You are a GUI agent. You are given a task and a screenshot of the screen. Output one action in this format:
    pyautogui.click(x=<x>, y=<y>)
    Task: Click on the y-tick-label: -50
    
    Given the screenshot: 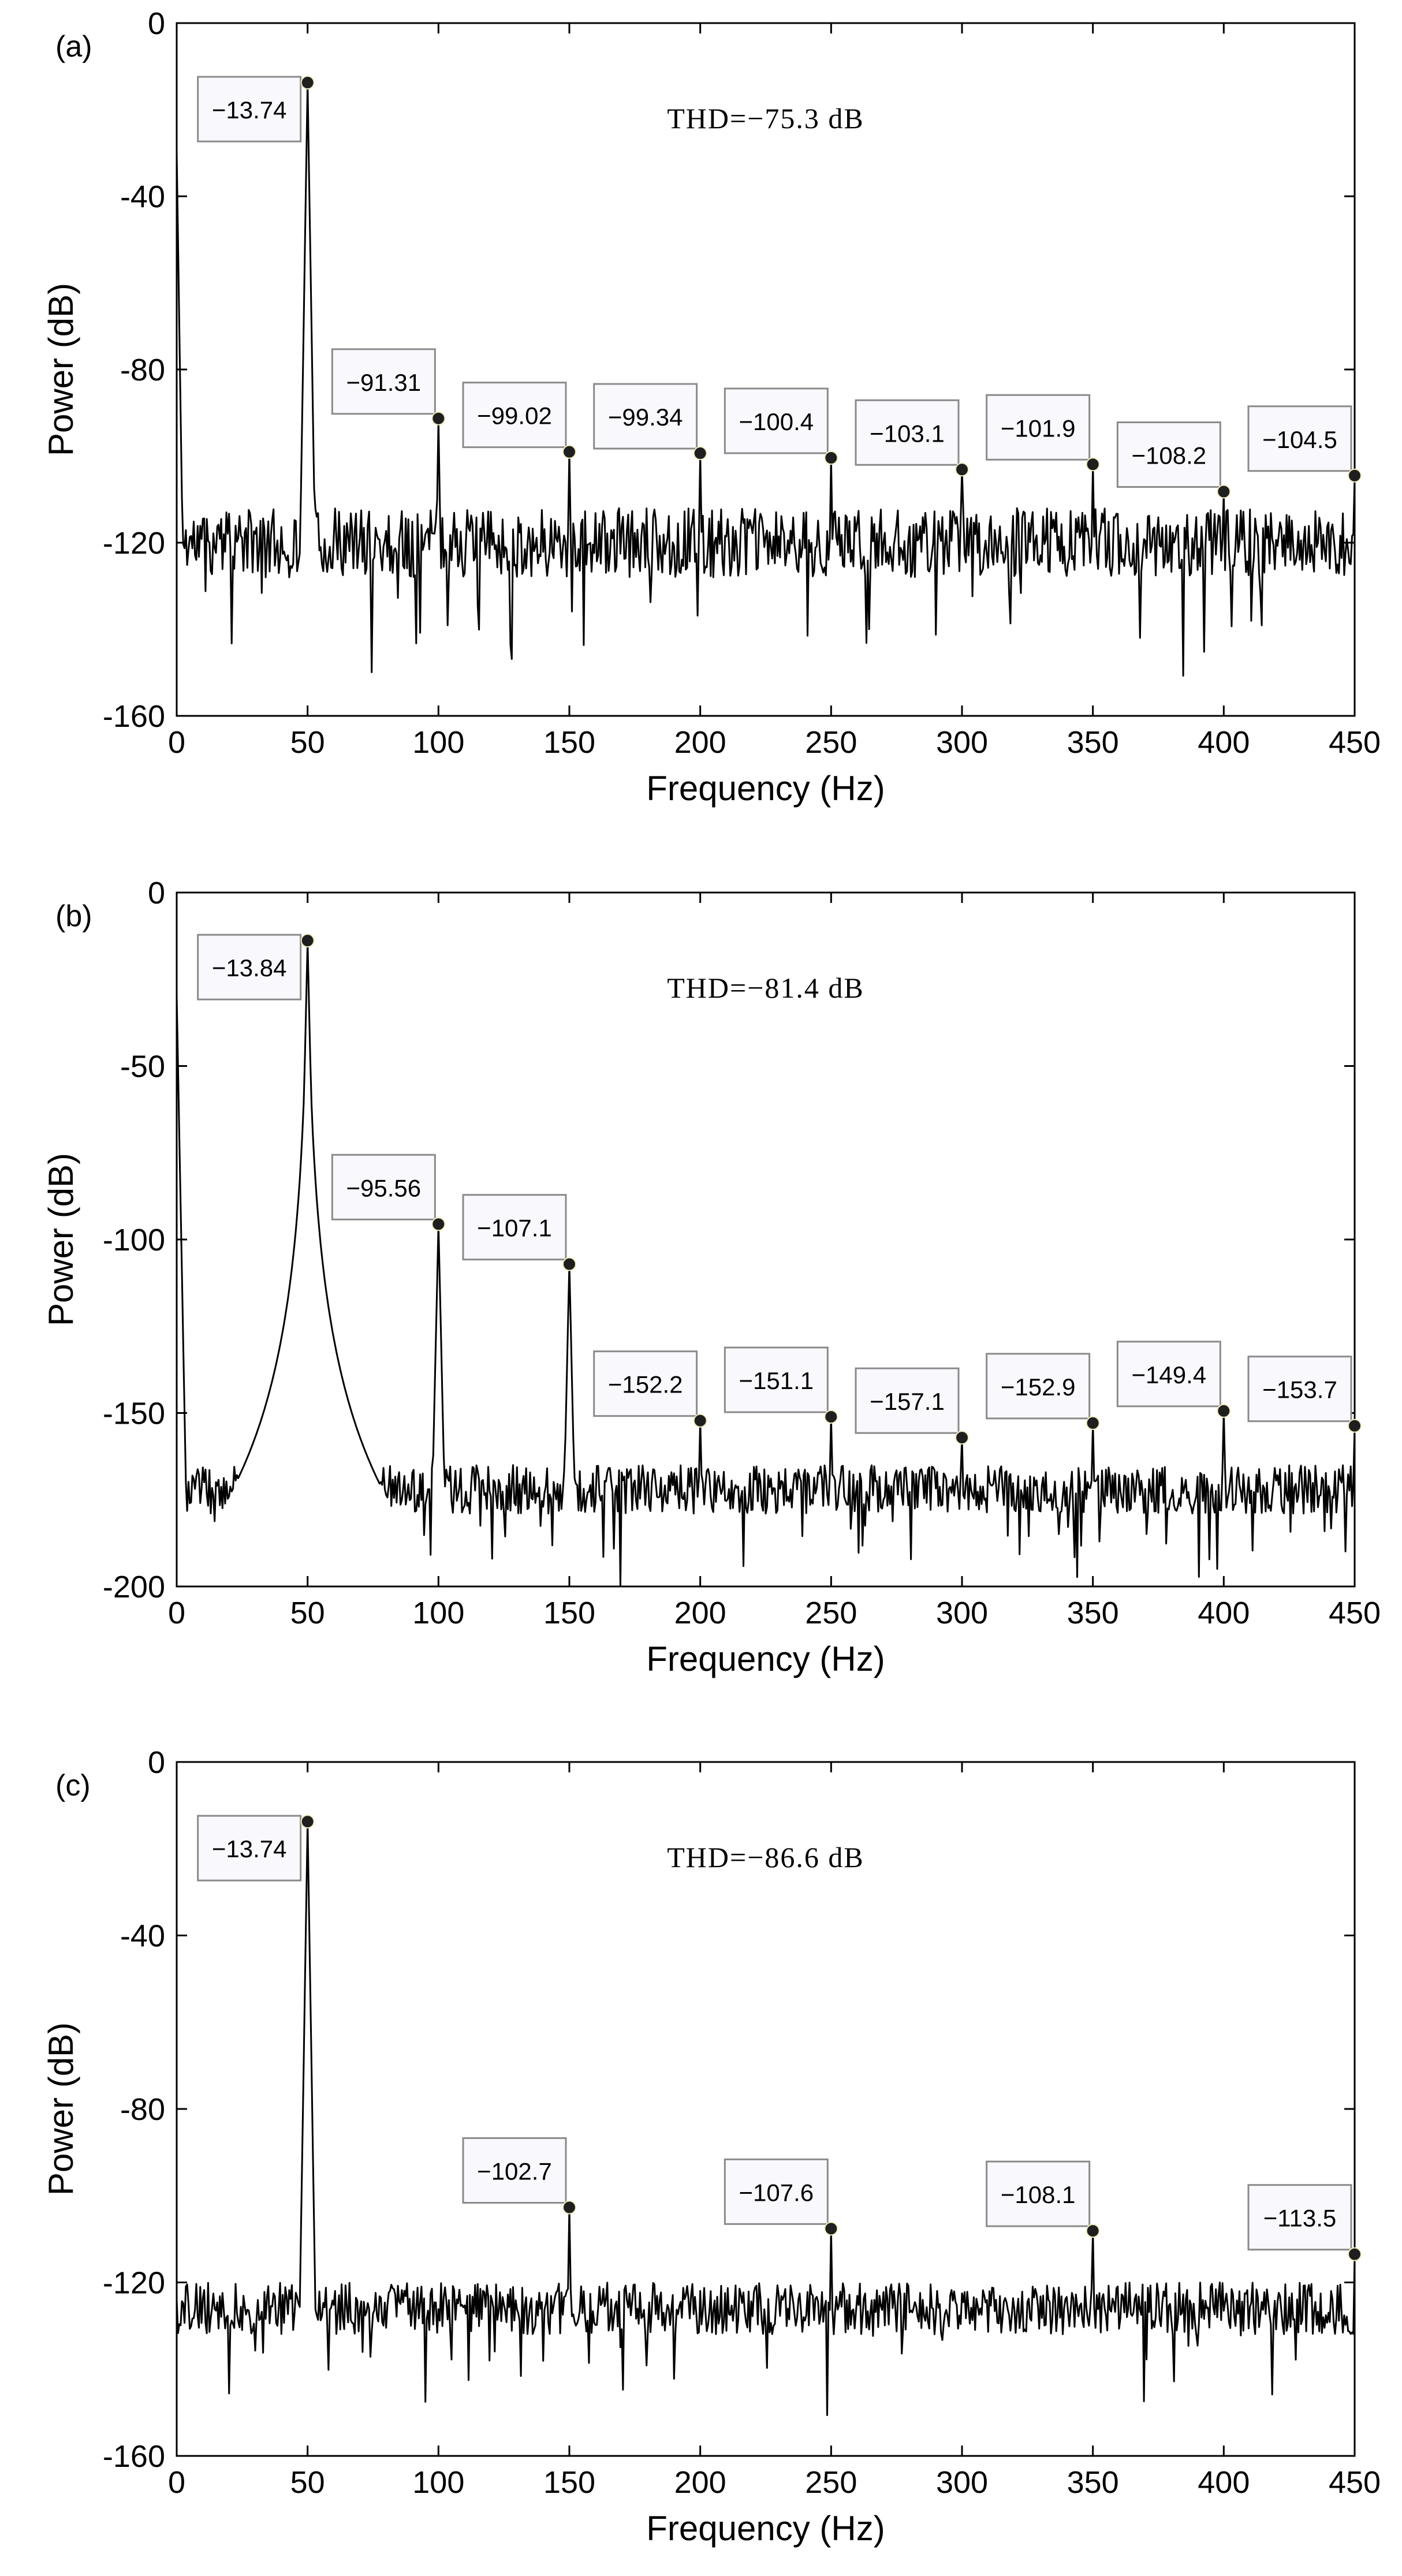 What is the action you would take?
    pyautogui.click(x=142, y=1067)
    